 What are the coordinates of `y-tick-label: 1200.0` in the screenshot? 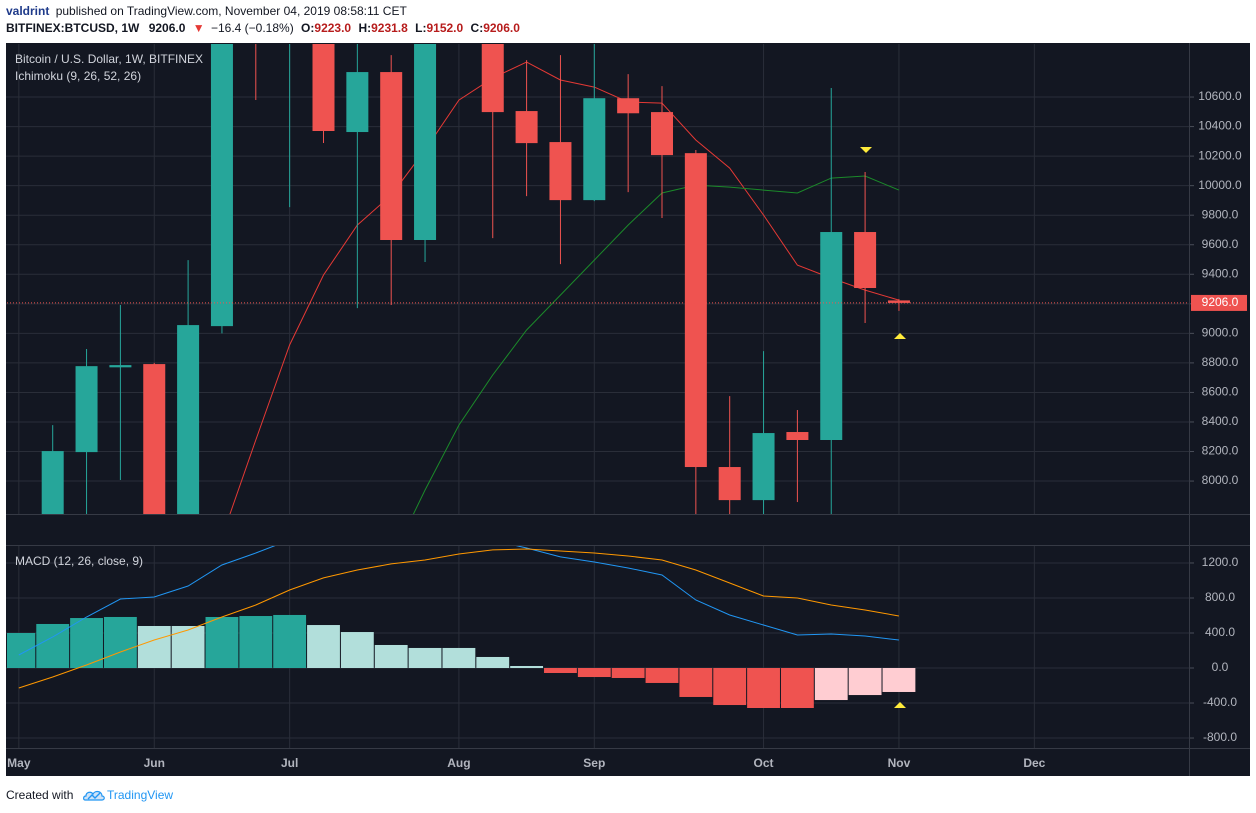 It's located at (1220, 562).